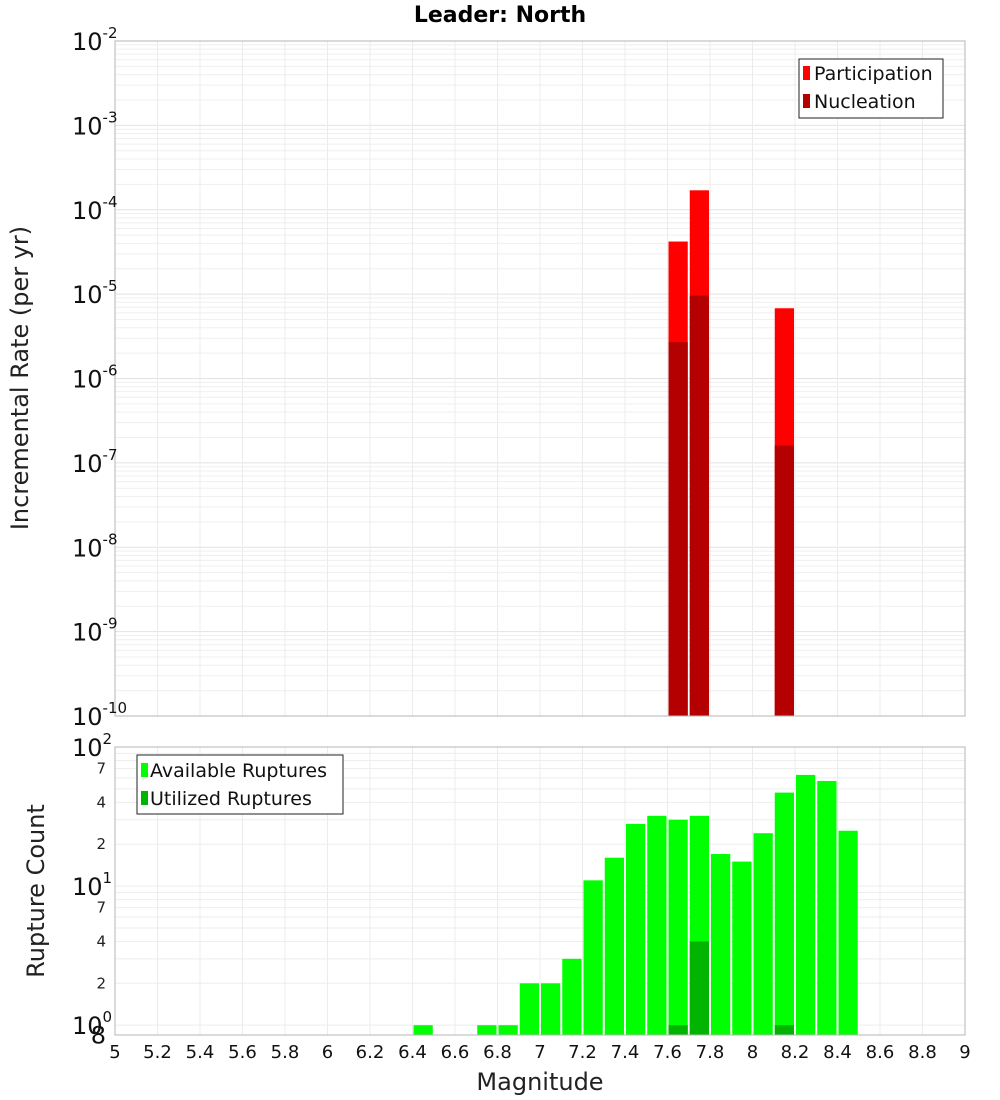 The image size is (1000, 1100). What do you see at coordinates (710, 1052) in the screenshot?
I see `x-tick-label: 7.8` at bounding box center [710, 1052].